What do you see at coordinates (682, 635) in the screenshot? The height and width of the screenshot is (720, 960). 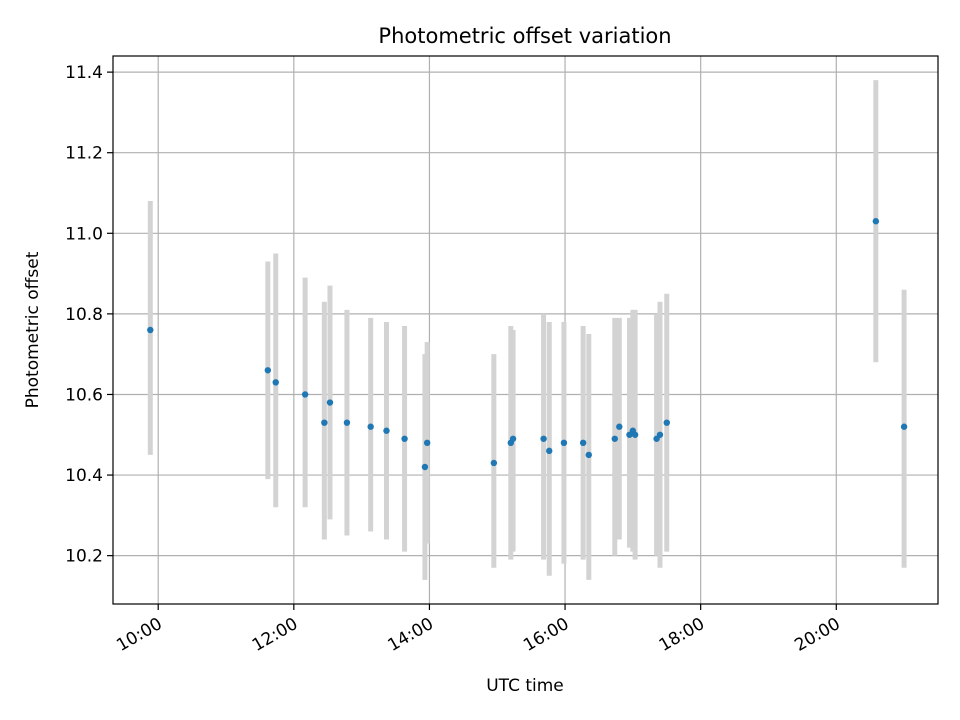 I see `x-tick-label: 18:00` at bounding box center [682, 635].